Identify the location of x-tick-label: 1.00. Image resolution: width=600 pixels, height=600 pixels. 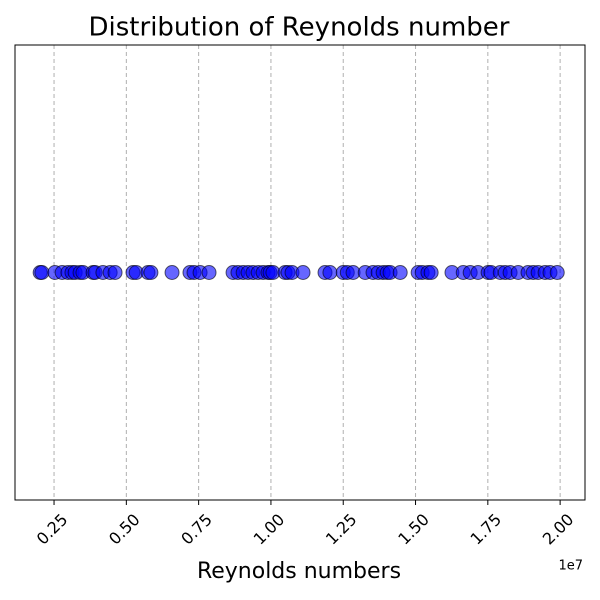
(269, 529).